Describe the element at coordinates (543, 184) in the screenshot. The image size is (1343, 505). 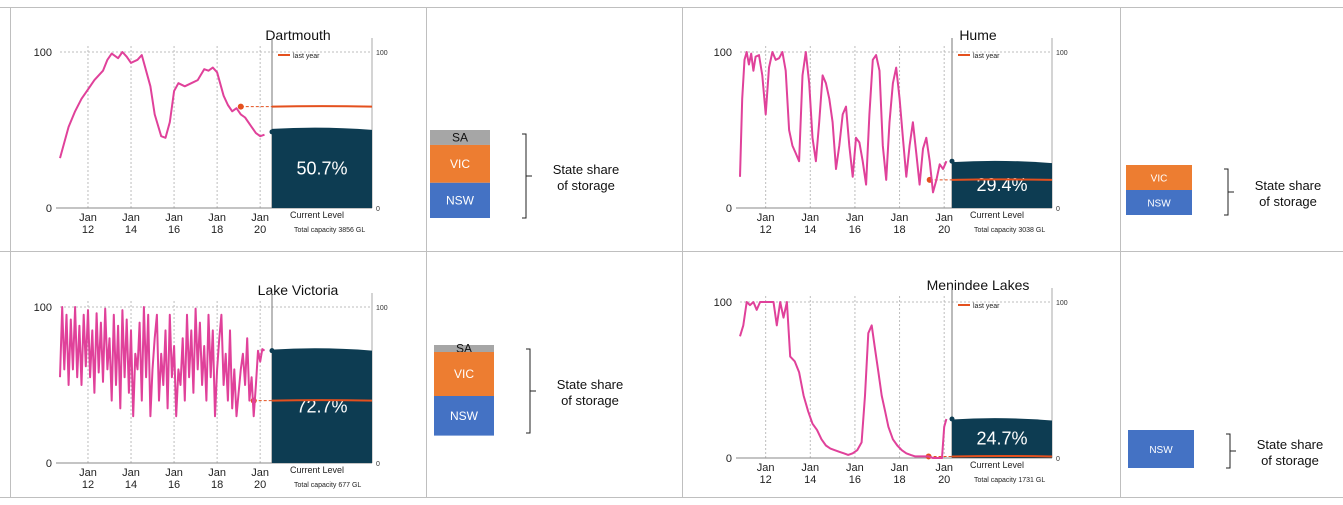
I see `dartmouth-state-share: SA VIC NSW State share of storage` at that location.